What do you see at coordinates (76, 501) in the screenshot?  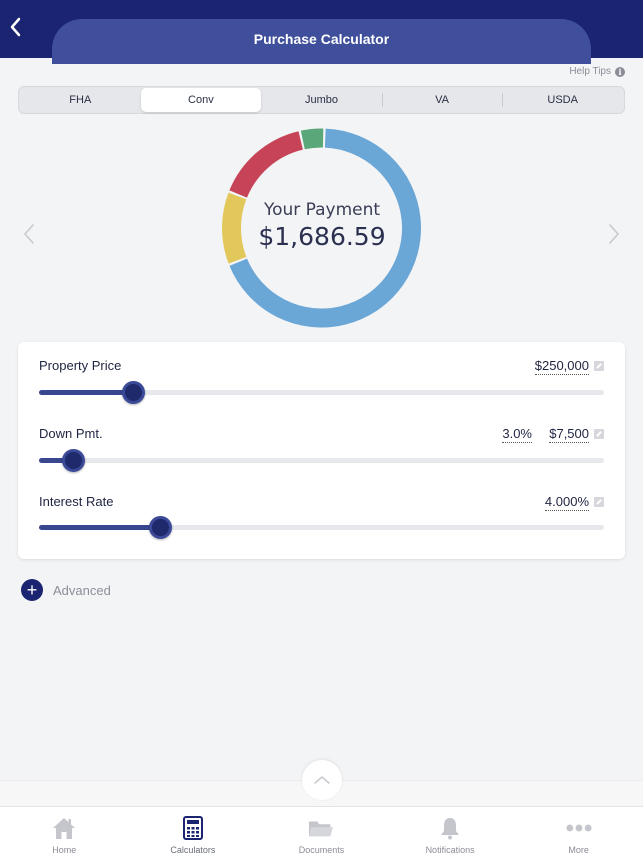 I see `interest-rate-label: Interest Rate` at bounding box center [76, 501].